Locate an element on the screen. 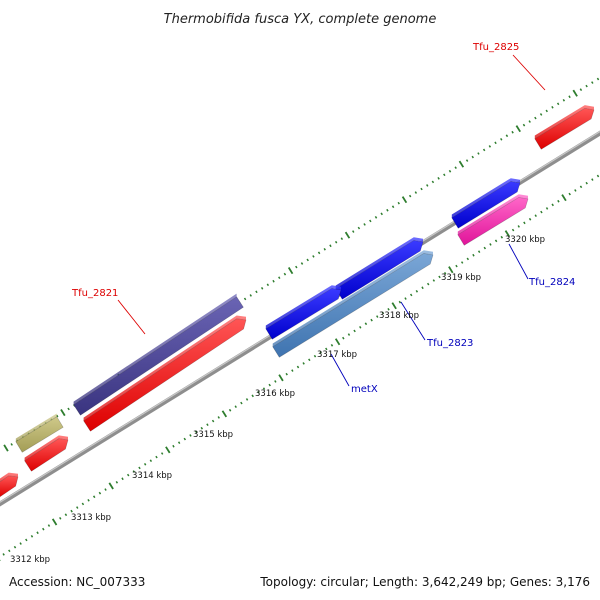 This screenshot has width=600, height=600. tick-label-3320: 3320 kbp is located at coordinates (525, 240).